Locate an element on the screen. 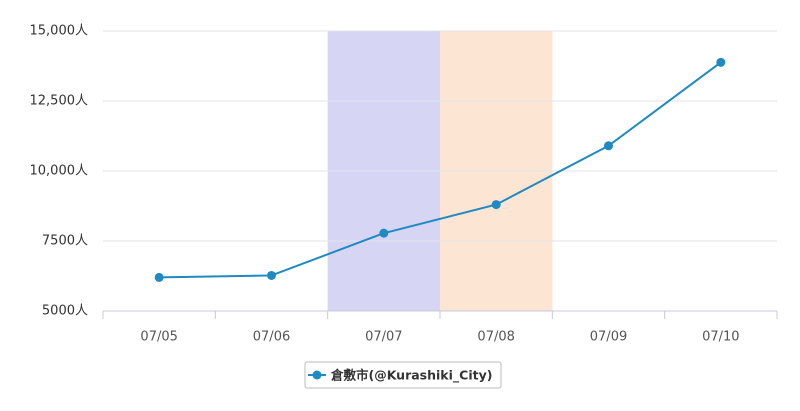 Image resolution: width=800 pixels, height=411 pixels. y-tick-label: 7500人 is located at coordinates (65, 241).